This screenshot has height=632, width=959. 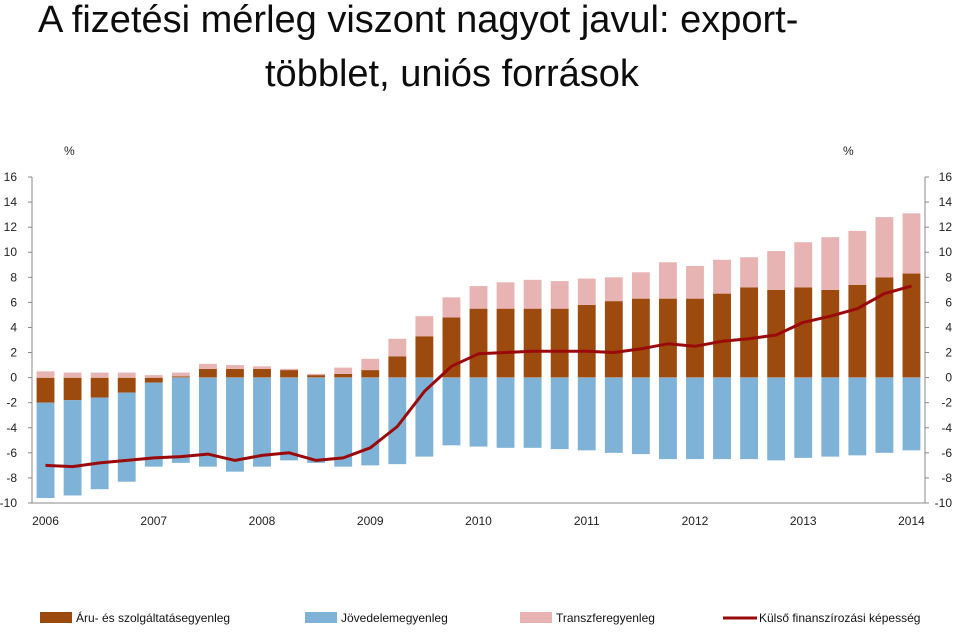 What do you see at coordinates (11, 428) in the screenshot?
I see `y-tick-label-left: -4` at bounding box center [11, 428].